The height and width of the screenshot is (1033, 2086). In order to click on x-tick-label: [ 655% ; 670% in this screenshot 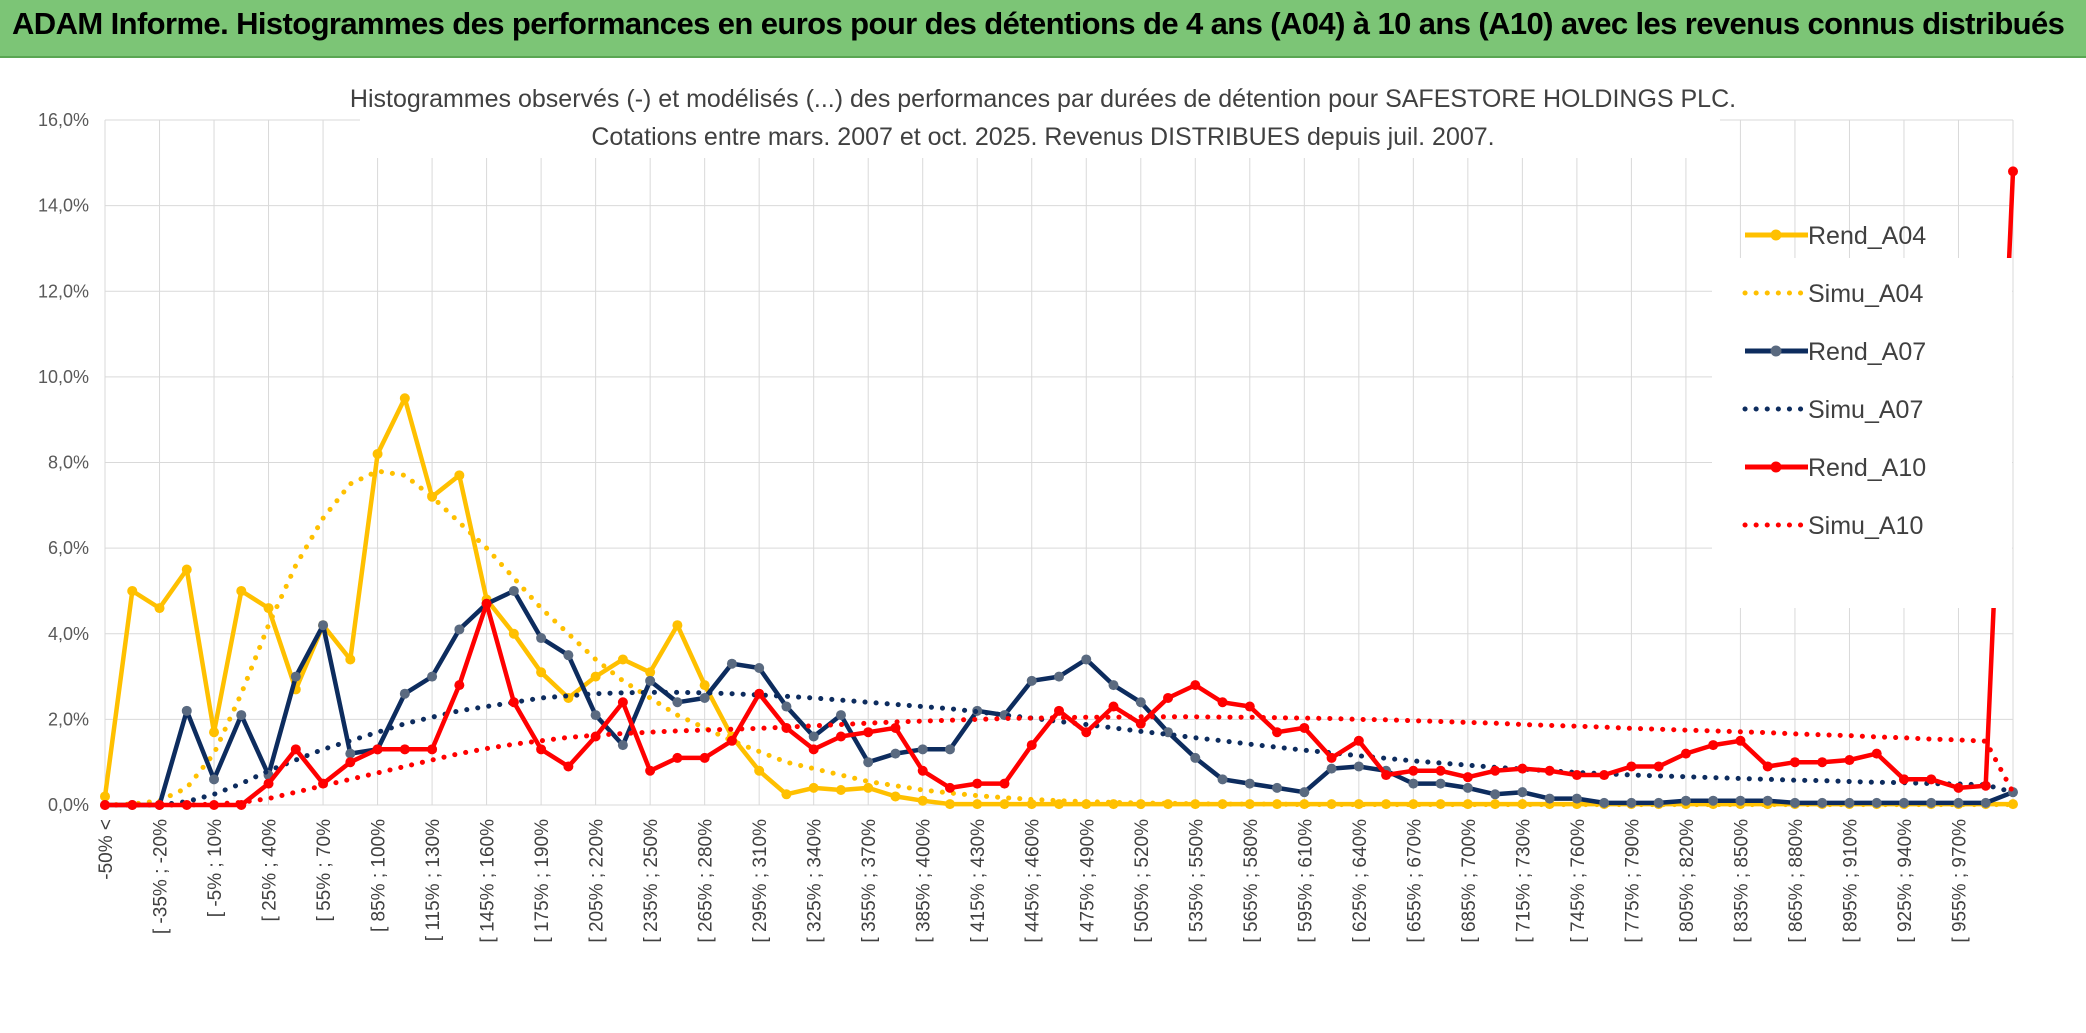, I will do `click(1414, 881)`.